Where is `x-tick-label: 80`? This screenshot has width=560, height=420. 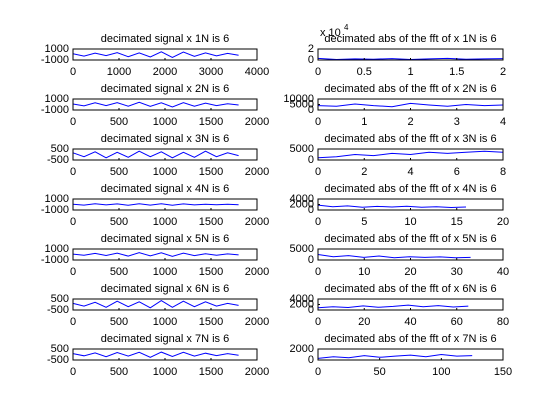 x-tick-label: 80 is located at coordinates (503, 322).